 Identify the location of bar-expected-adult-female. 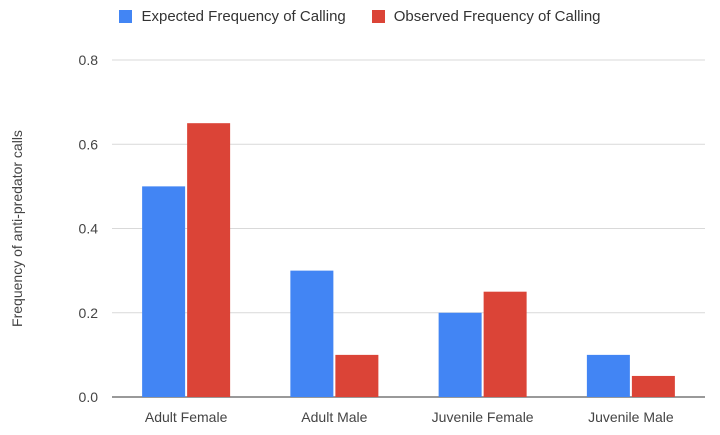
(164, 291).